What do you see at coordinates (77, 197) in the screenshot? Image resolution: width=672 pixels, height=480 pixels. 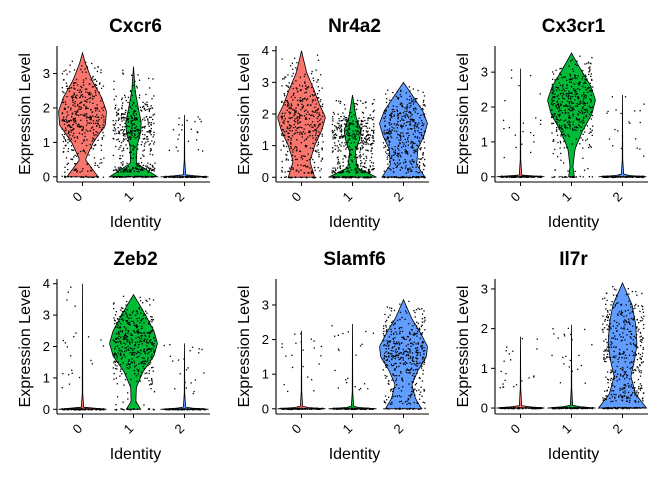 I see `x-tick-label: 0` at bounding box center [77, 197].